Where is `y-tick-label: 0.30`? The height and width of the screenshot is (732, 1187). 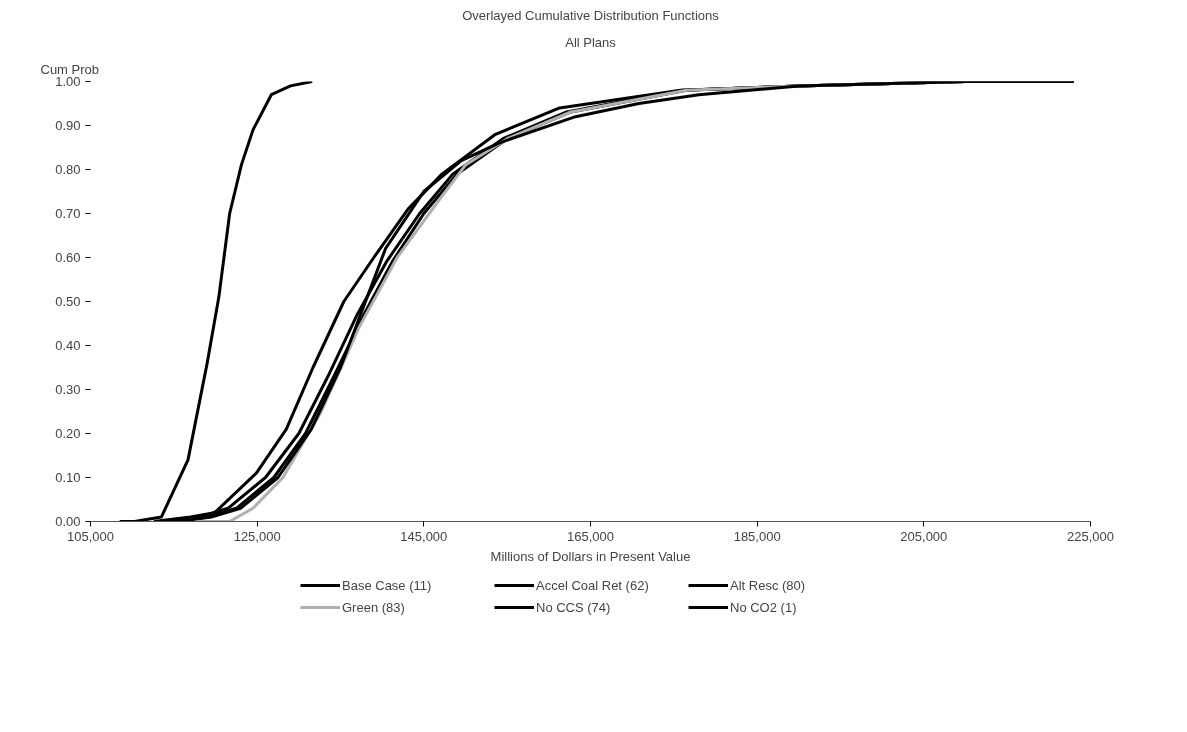 y-tick-label: 0.30 is located at coordinates (68, 389).